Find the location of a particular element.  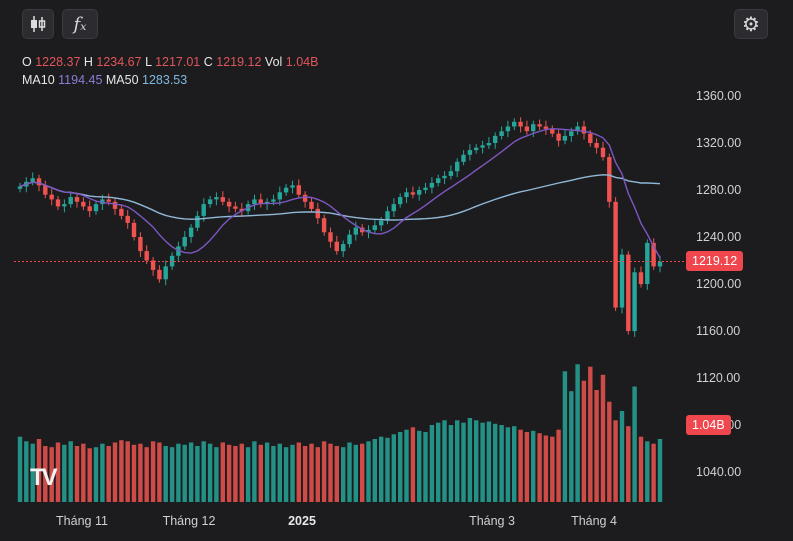

tradingview-logo: TV is located at coordinates (44, 477).